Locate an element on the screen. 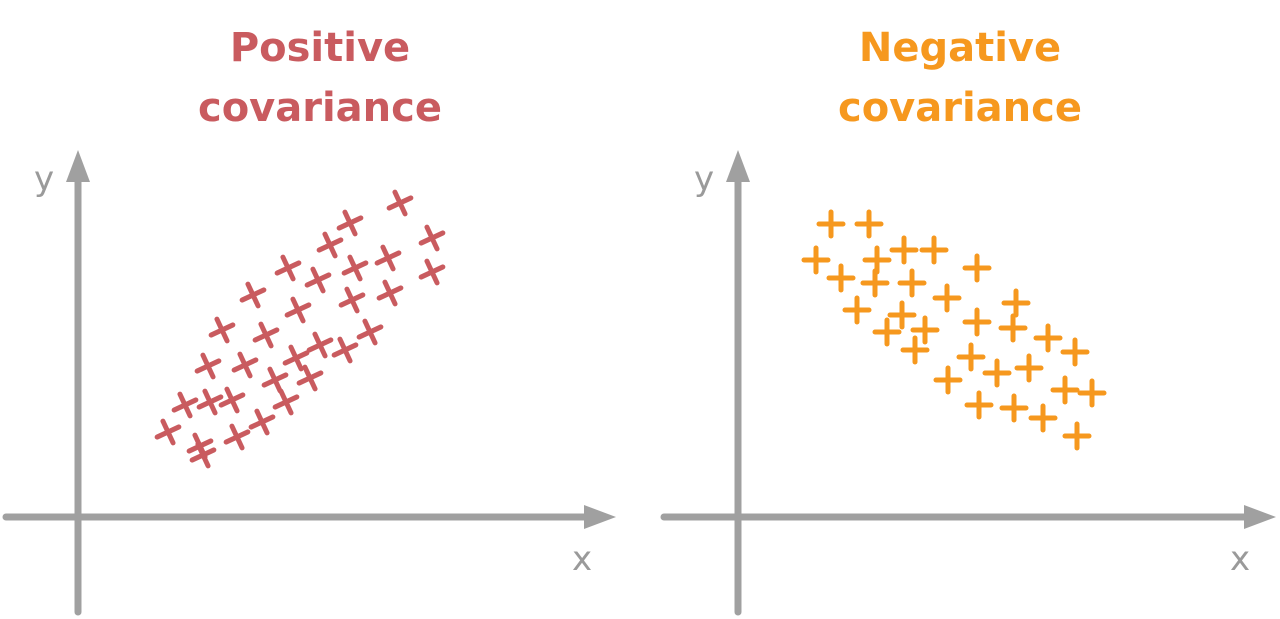  positive-title-line1: Positive is located at coordinates (320, 48).